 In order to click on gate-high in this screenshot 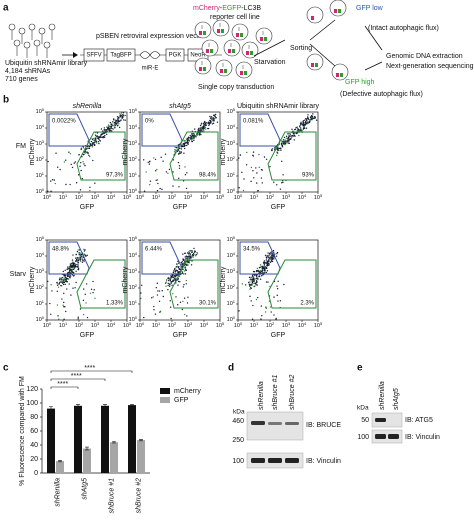, I will do `click(194, 284)`.